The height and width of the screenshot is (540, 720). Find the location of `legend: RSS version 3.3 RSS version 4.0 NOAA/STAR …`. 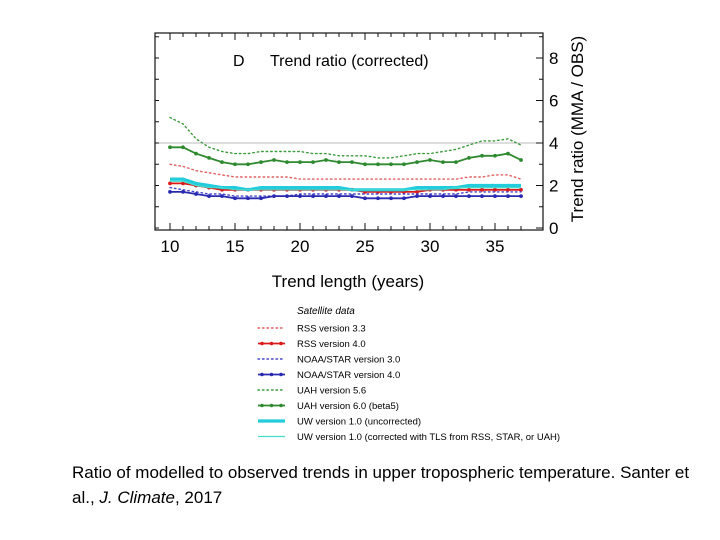

legend: RSS version 3.3 RSS version 4.0 NOAA/STAR … is located at coordinates (408, 383).